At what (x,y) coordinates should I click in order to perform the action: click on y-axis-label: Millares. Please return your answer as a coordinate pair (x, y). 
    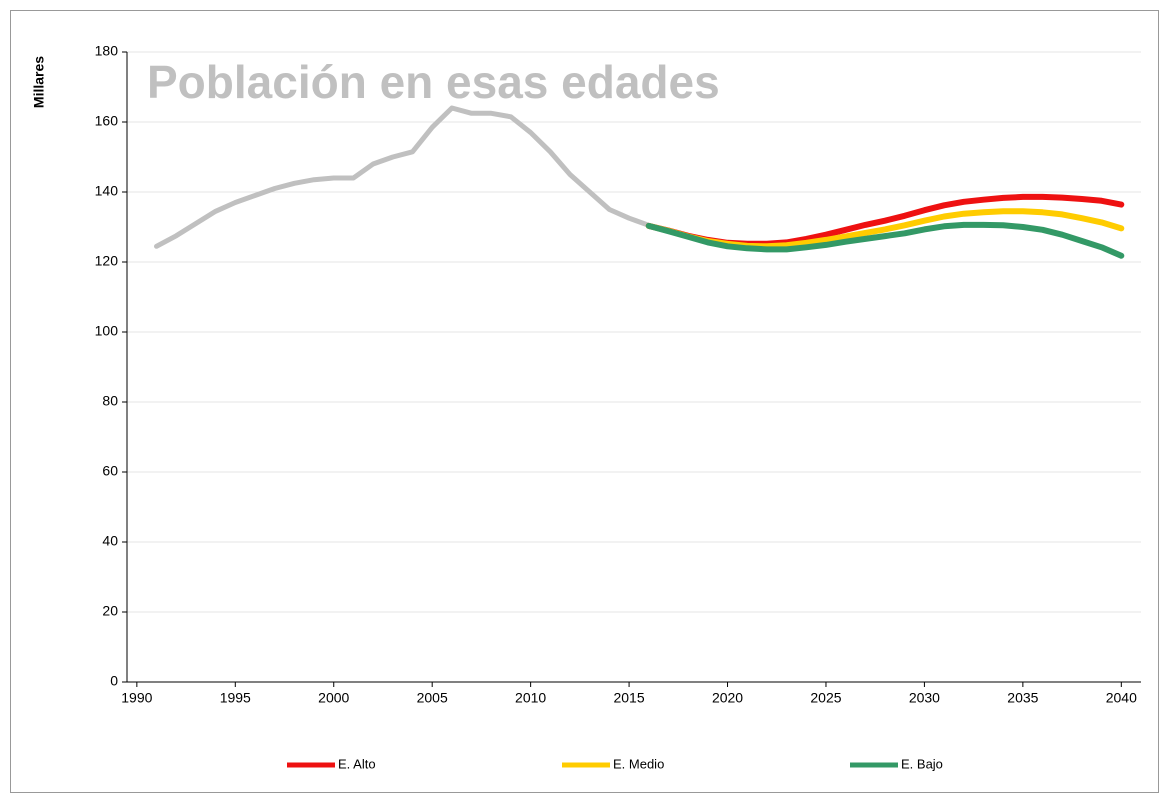
    Looking at the image, I should click on (39, 82).